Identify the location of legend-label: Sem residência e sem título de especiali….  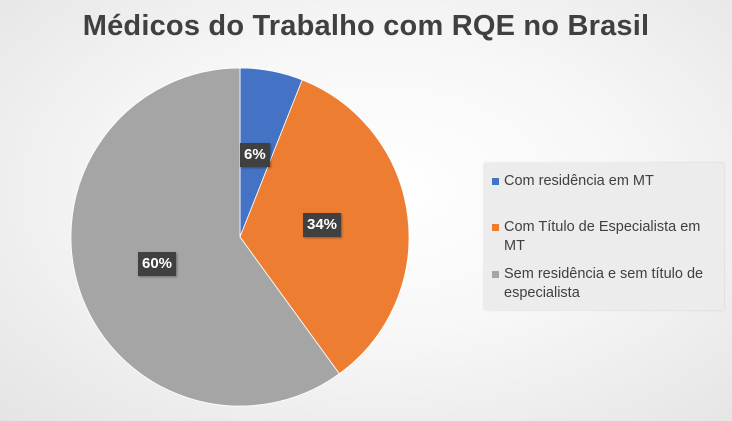
(604, 283).